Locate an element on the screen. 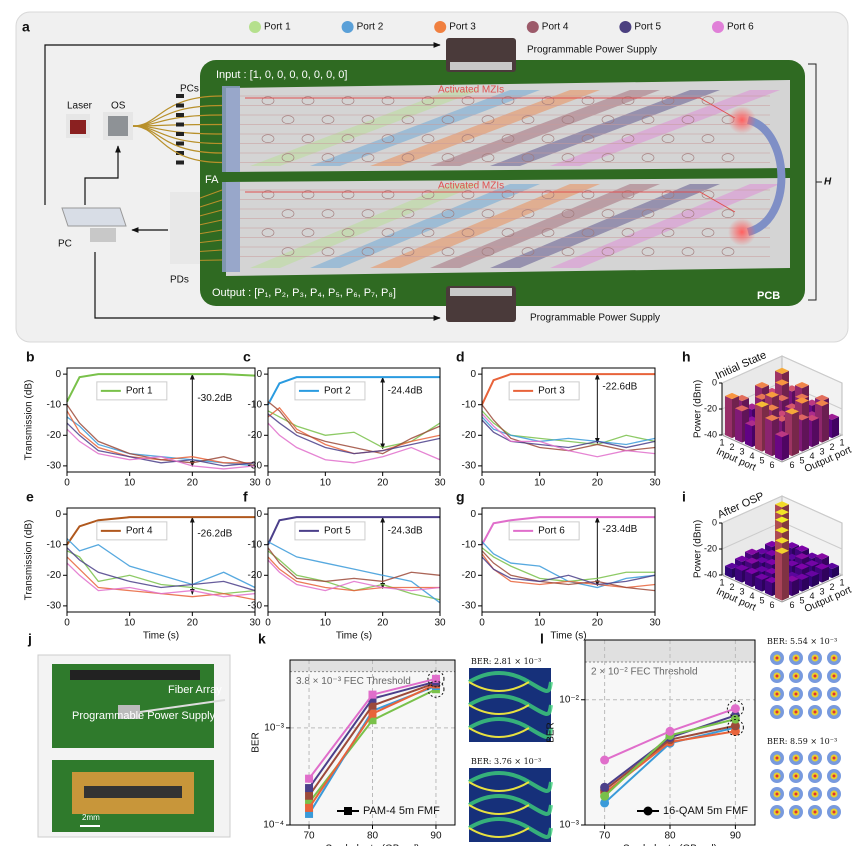 The width and height of the screenshot is (867, 846). grid-line is located at coordinates (782, 369).